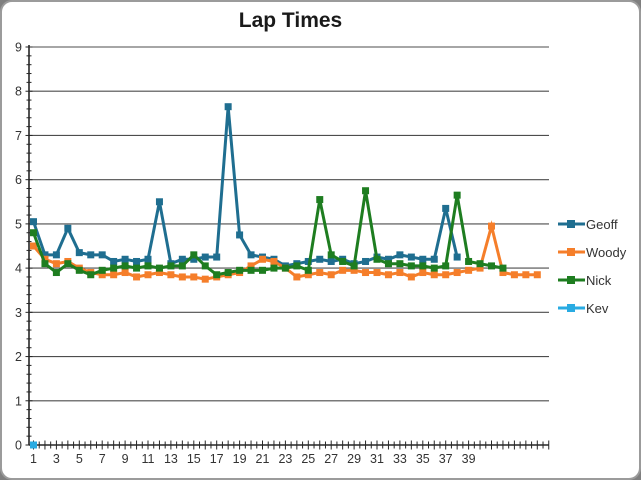 The height and width of the screenshot is (480, 641). I want to click on y-tick-label: 9, so click(18, 48).